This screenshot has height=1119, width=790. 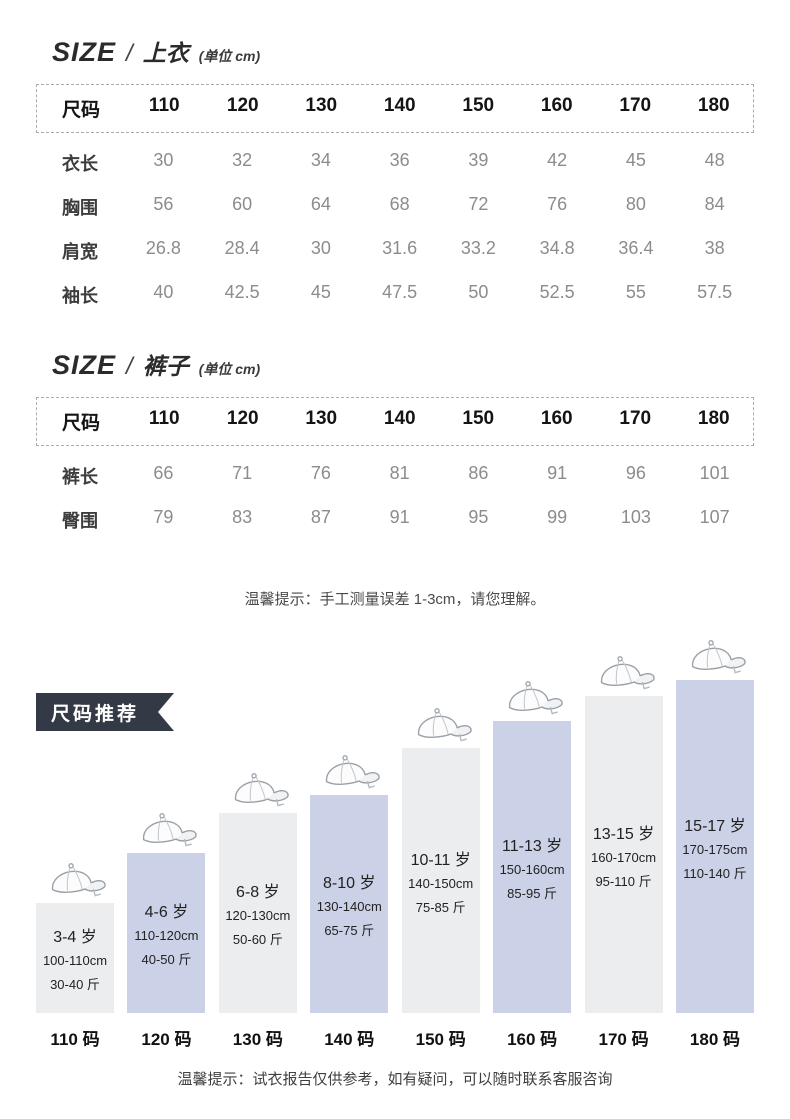 What do you see at coordinates (478, 248) in the screenshot?
I see `table-cell: 33.2` at bounding box center [478, 248].